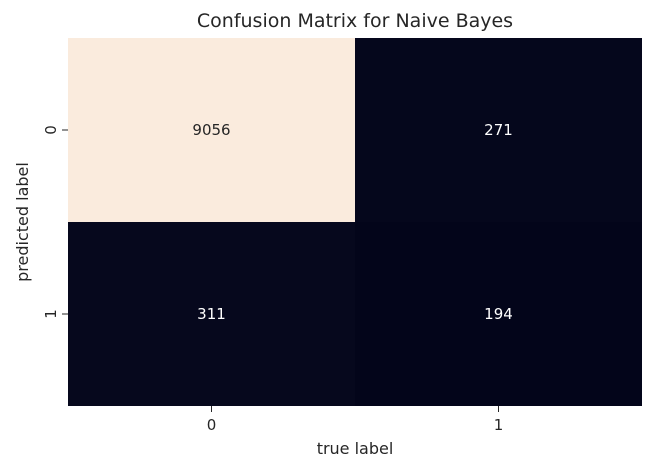 This screenshot has height=459, width=645. I want to click on cell-value-r0-c1: 271, so click(498, 130).